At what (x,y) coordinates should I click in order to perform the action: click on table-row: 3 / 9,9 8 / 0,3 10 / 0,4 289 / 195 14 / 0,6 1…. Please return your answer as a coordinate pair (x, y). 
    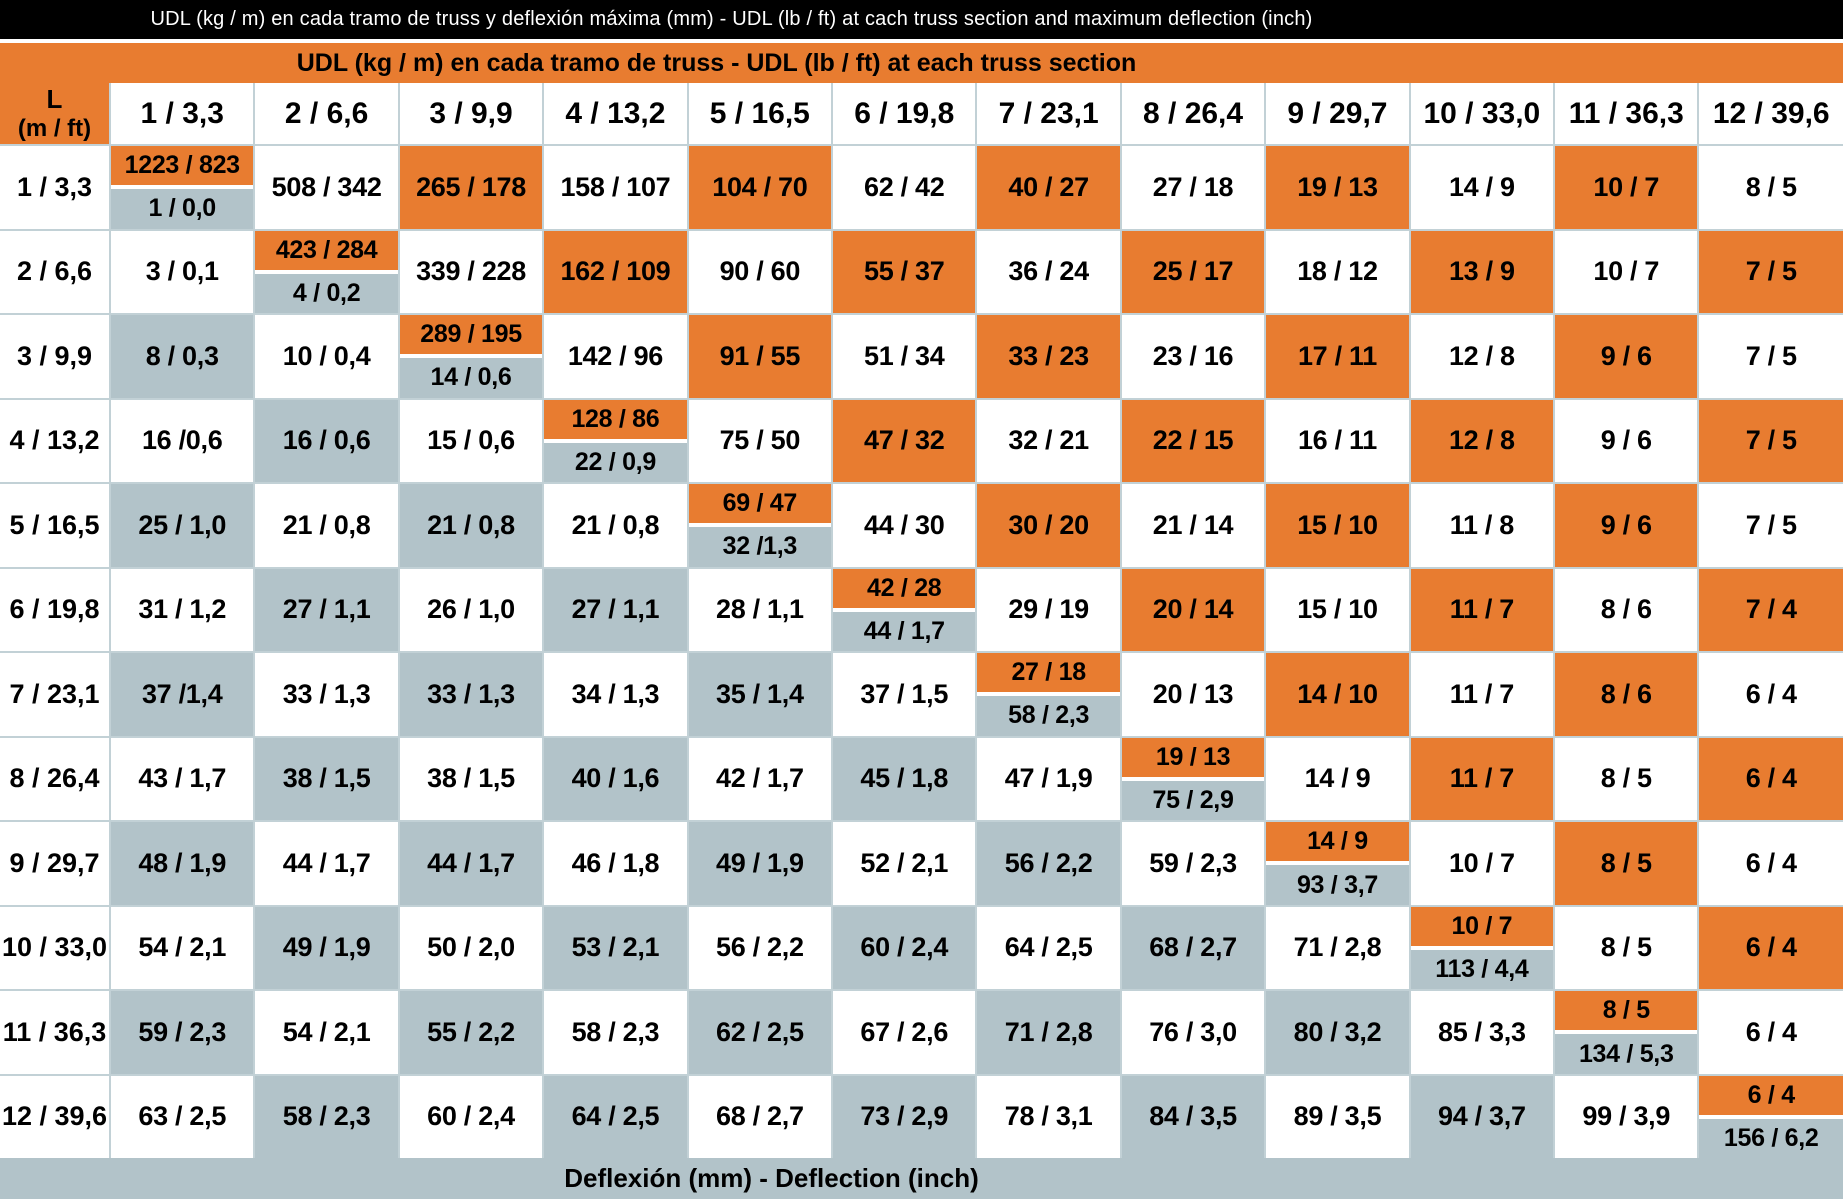
    Looking at the image, I should click on (921, 356).